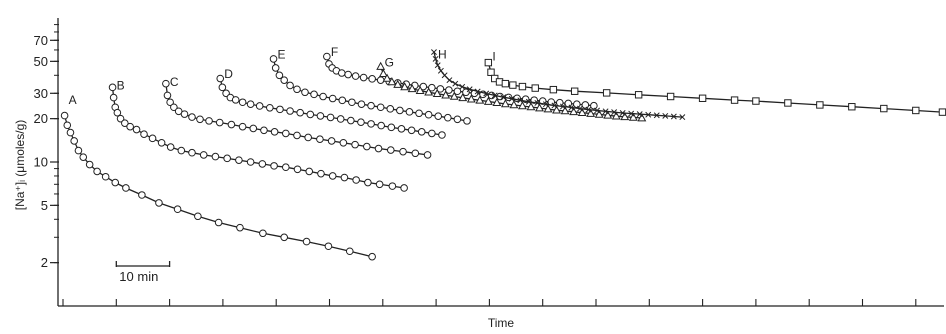  What do you see at coordinates (20, 165) in the screenshot?
I see `y-axis-title: [Na⁺]ᵢ (μmoles/g)` at bounding box center [20, 165].